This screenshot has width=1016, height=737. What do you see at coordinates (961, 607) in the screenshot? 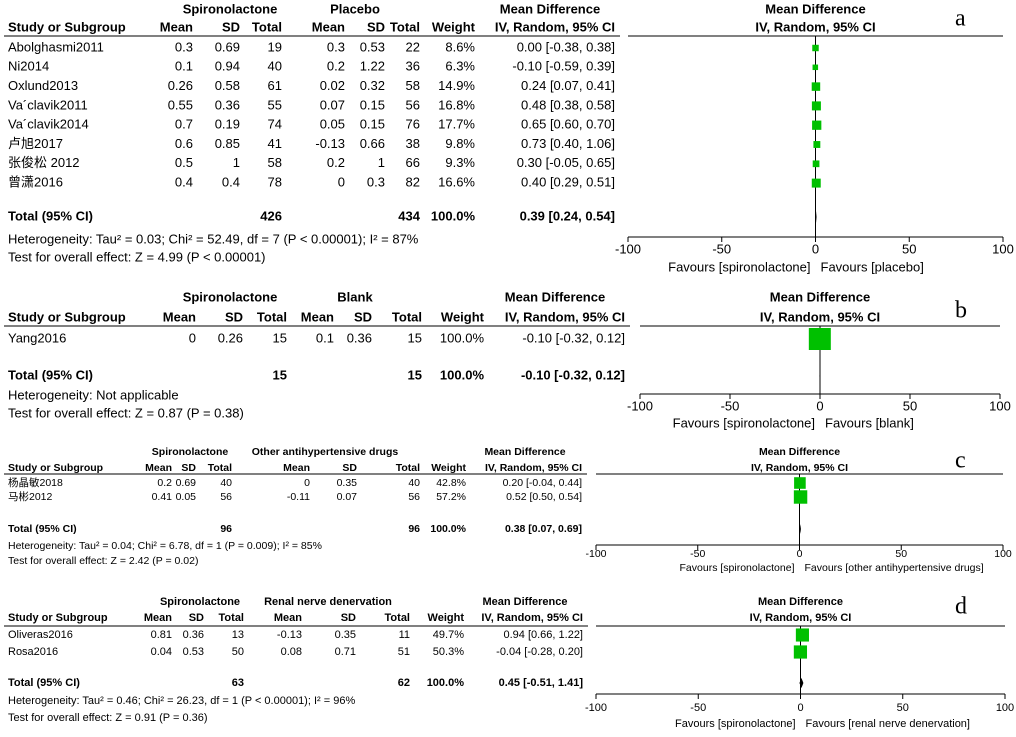
I see `panel-letter: d` at bounding box center [961, 607].